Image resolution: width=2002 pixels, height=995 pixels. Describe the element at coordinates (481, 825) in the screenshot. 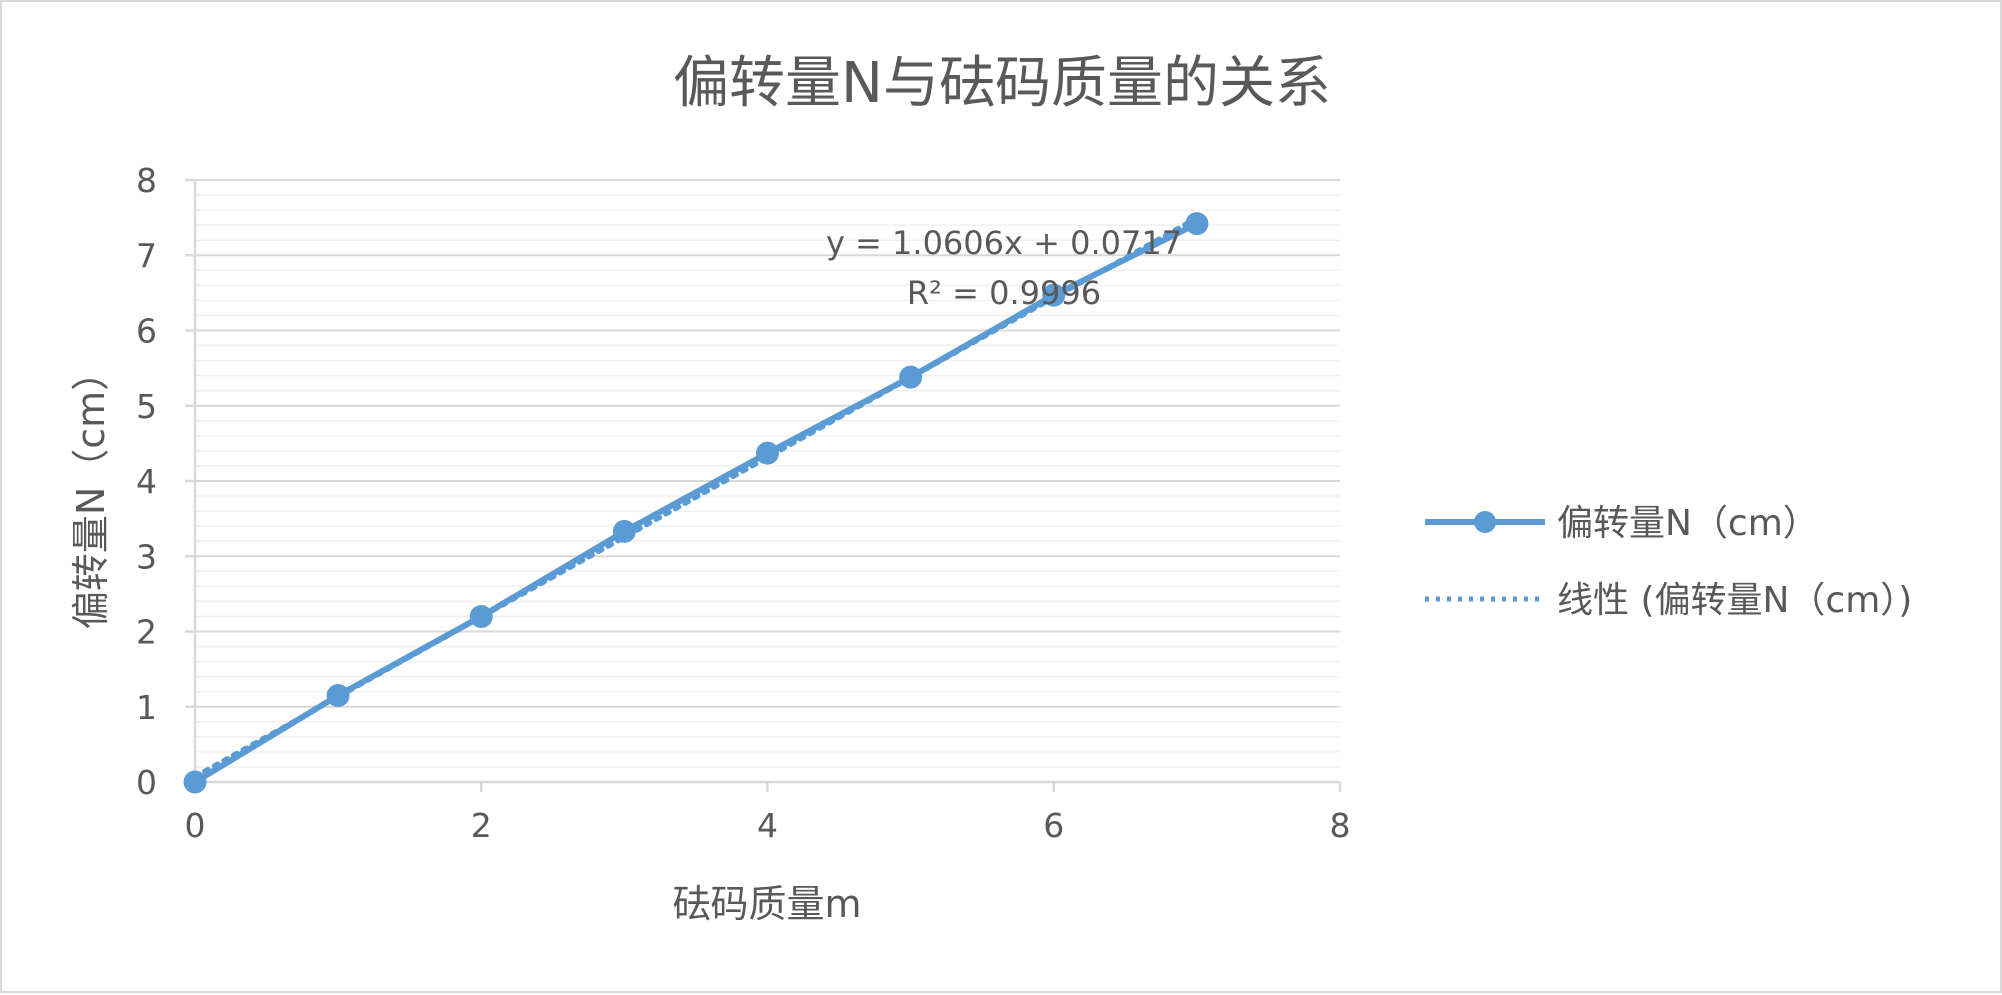

I see `x-tick-label: 2` at that location.